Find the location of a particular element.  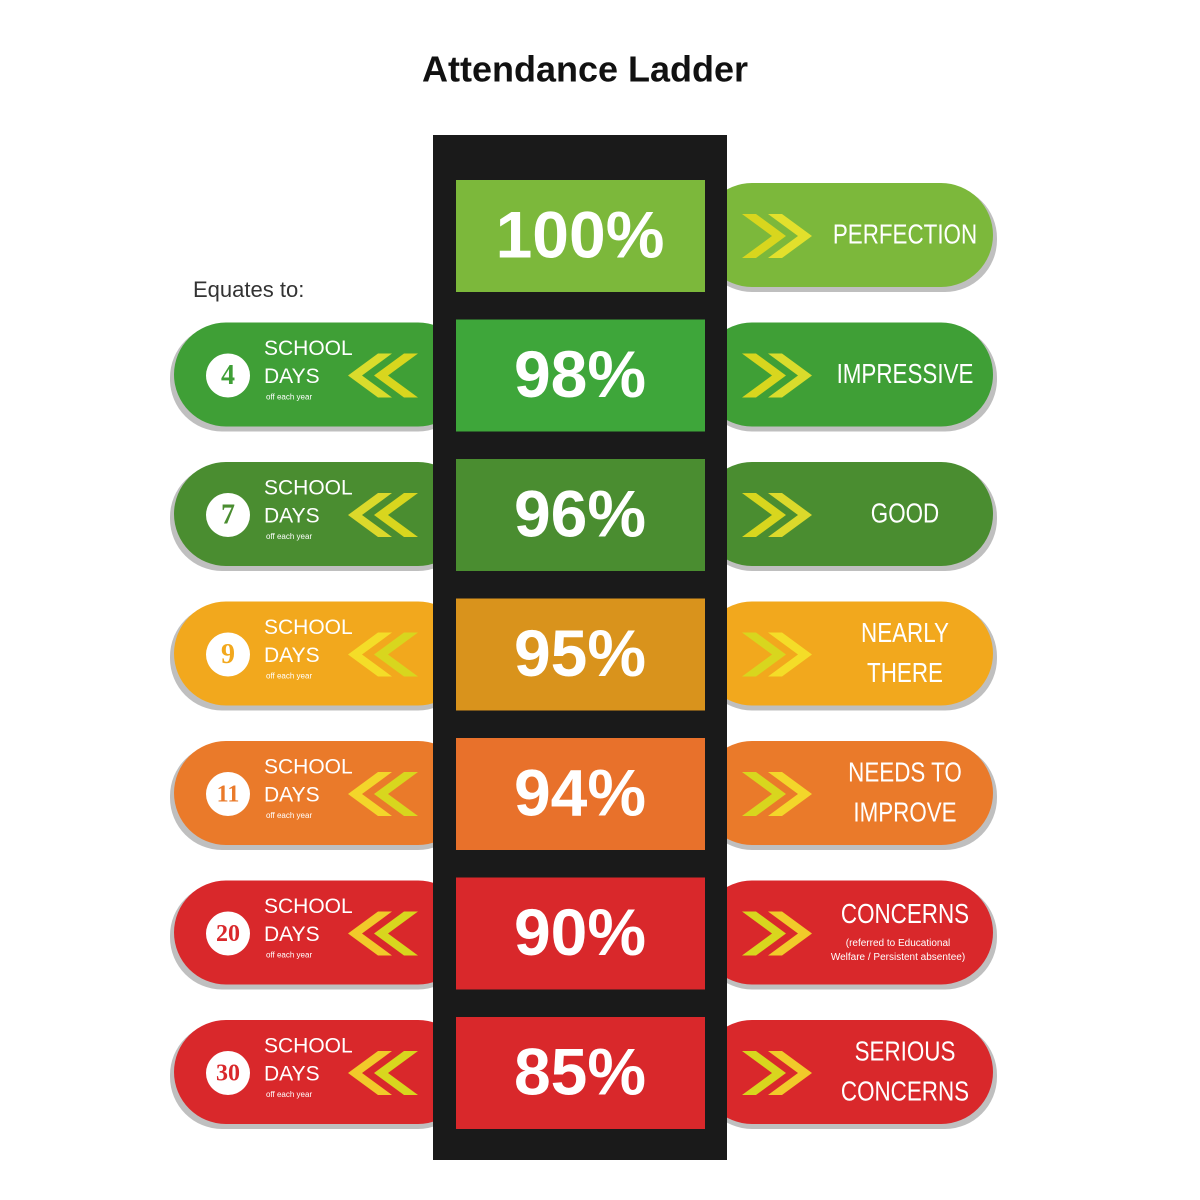

percent-label: 85% is located at coordinates (580, 1071).